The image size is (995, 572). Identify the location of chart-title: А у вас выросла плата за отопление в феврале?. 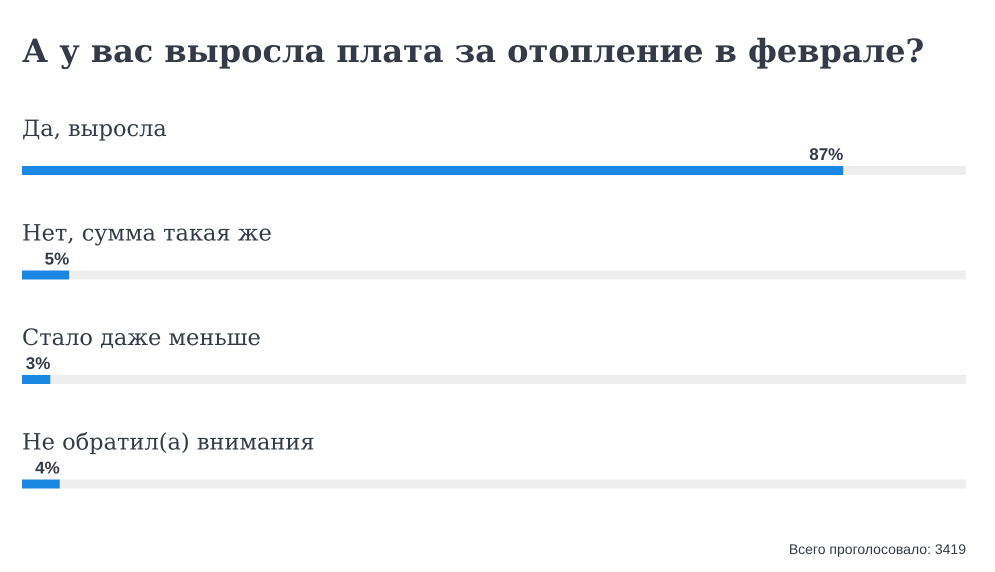
(473, 51).